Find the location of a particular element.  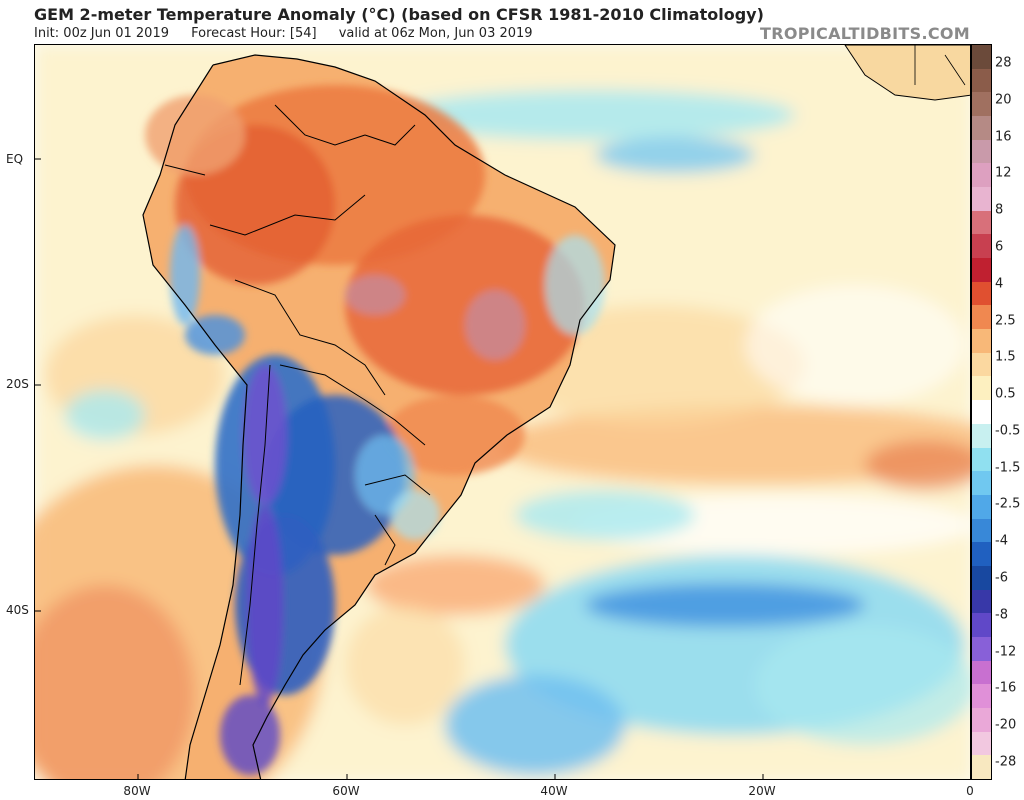

colorbar-label: -20 is located at coordinates (1006, 725).